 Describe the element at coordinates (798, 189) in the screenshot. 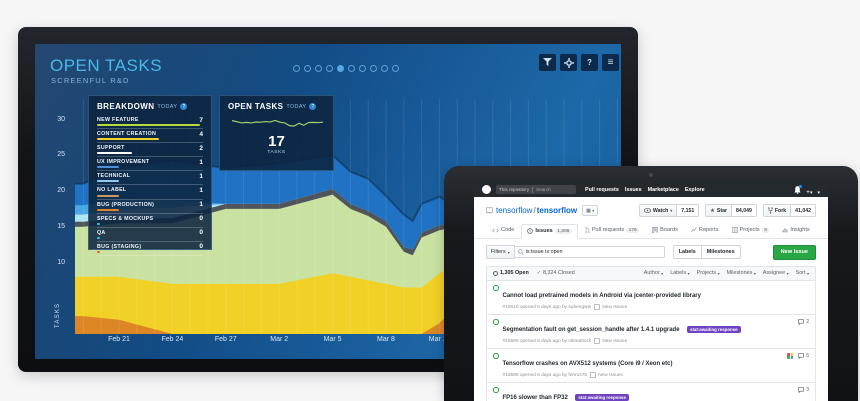

I see `notifications-bell-icon` at that location.